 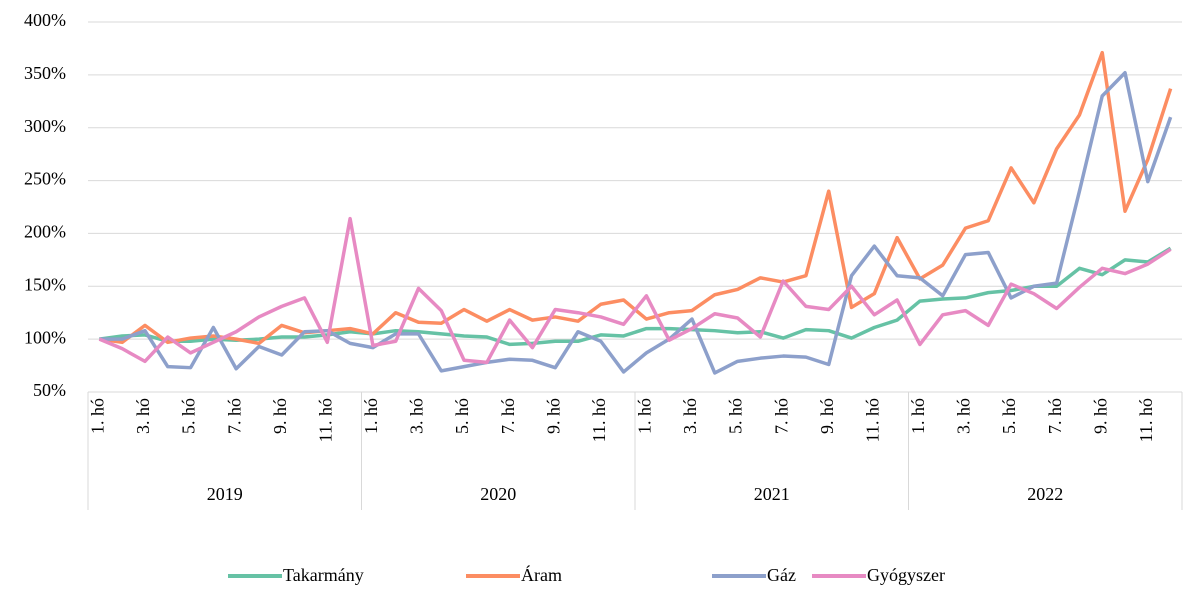 I want to click on legend-label: Áram, so click(x=541, y=574).